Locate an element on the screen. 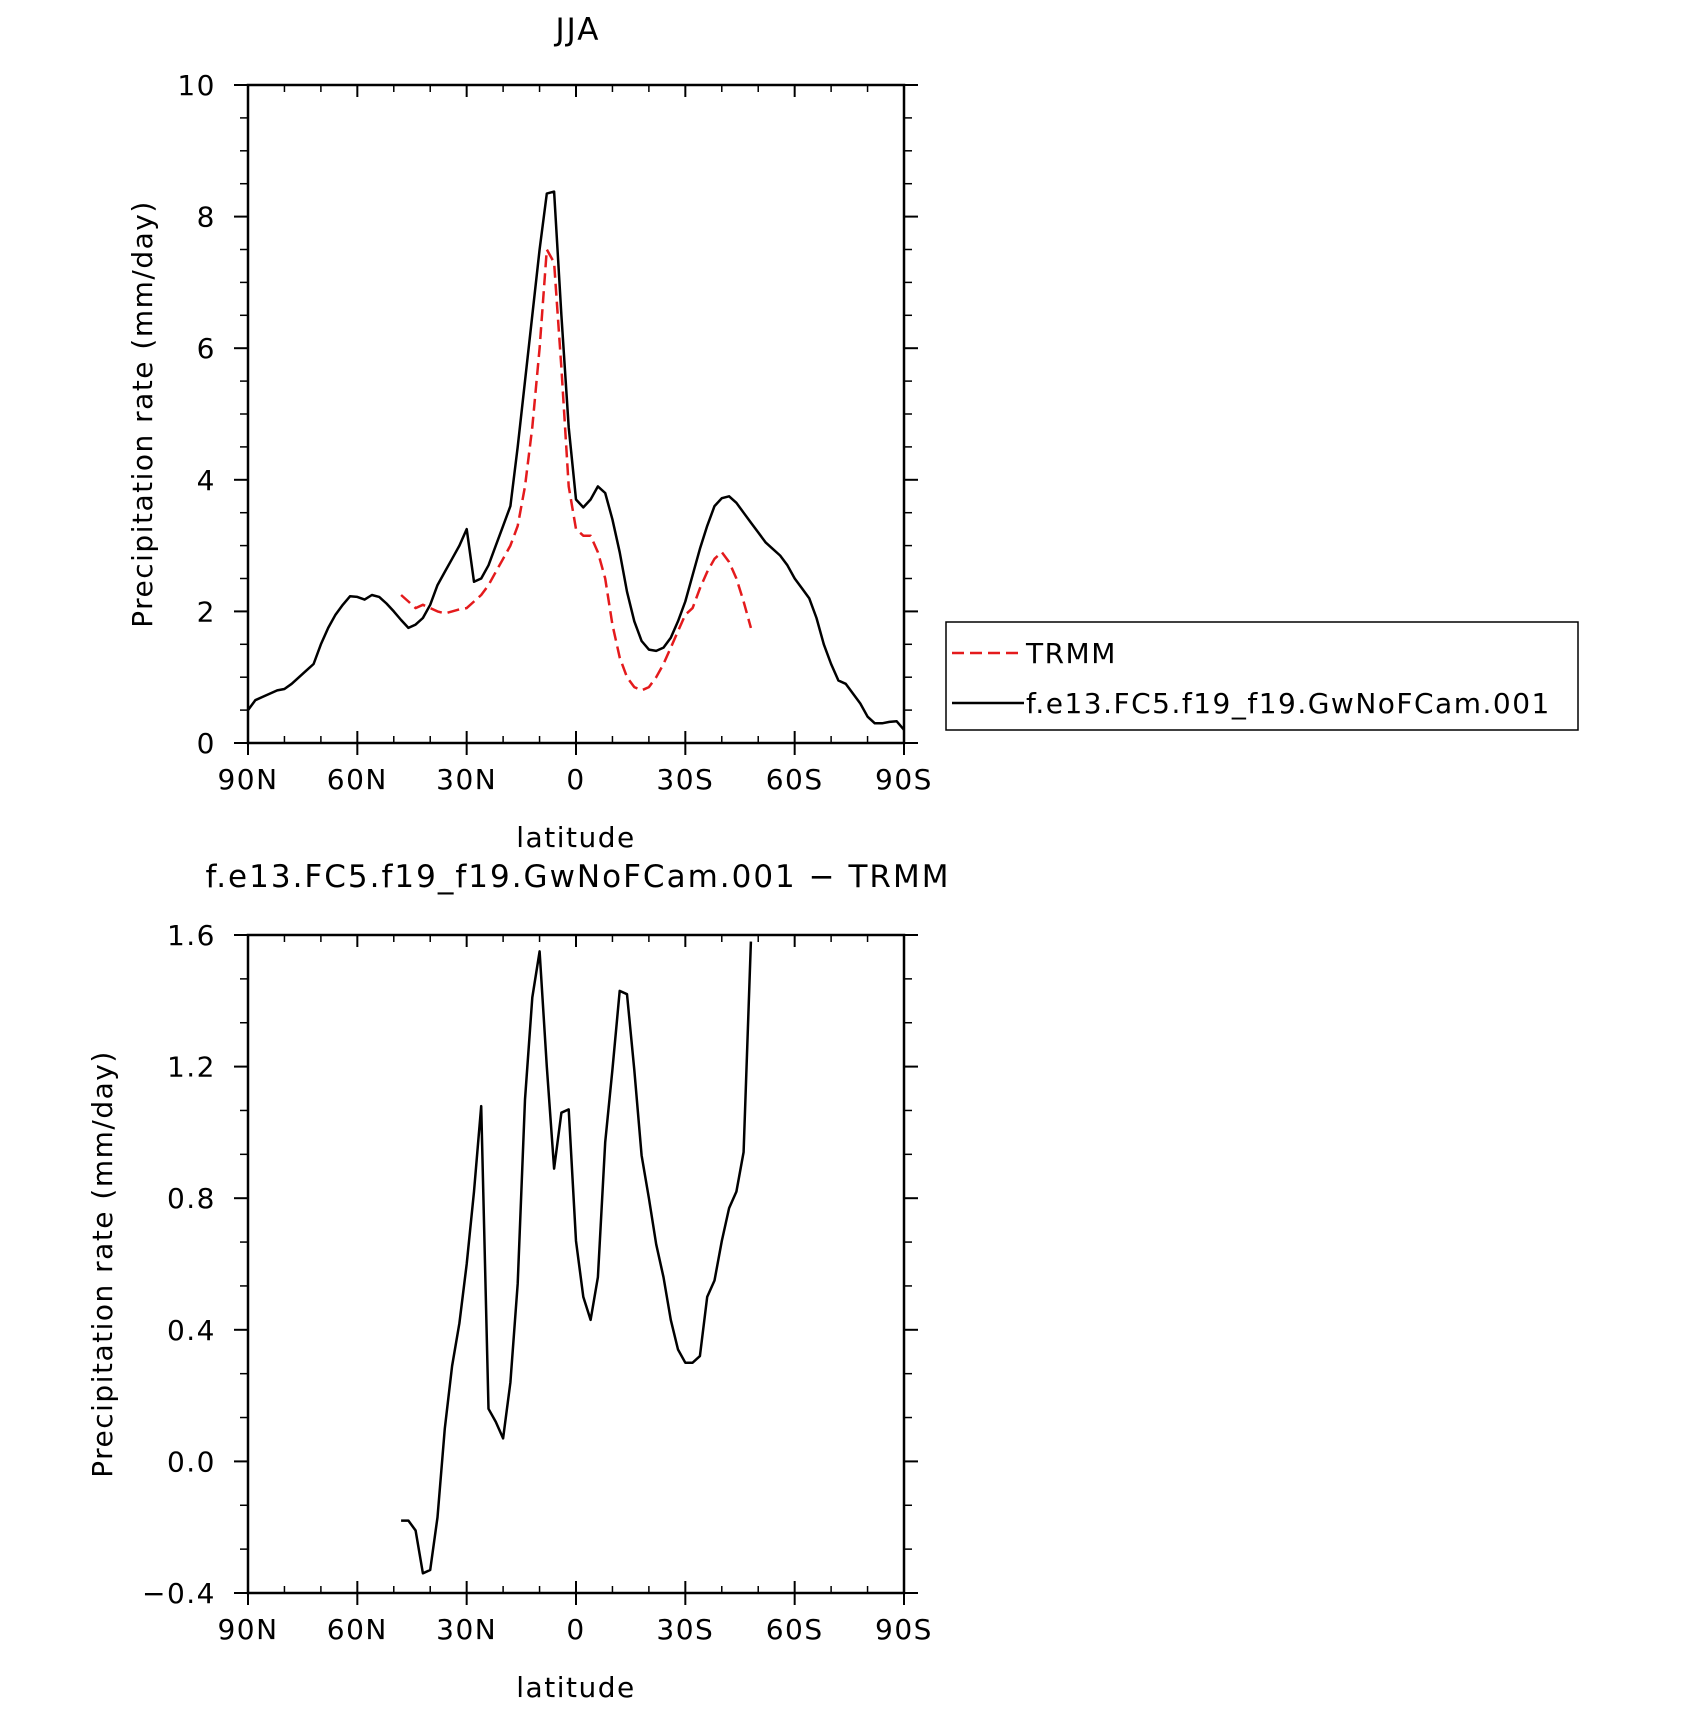 Image resolution: width=1694 pixels, height=1719 pixels. bottom-y-tick-label: 0.0 is located at coordinates (191, 1461).